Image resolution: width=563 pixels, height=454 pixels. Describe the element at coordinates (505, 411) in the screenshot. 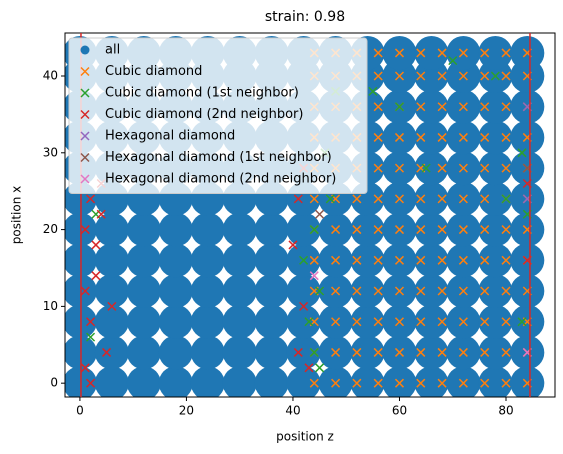

I see `x-tick-label: 80` at that location.